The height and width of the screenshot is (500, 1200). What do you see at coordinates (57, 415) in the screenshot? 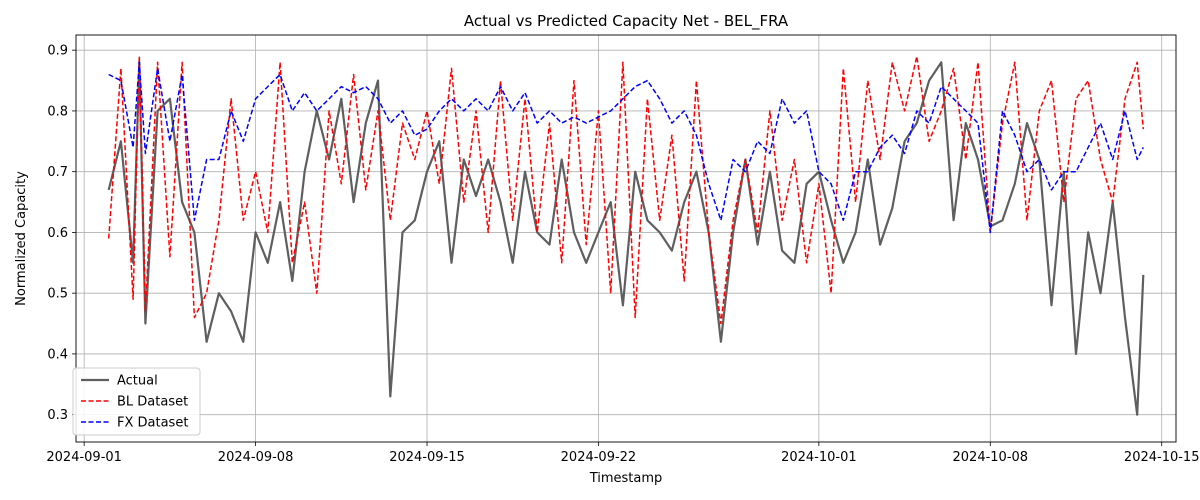
I see `y-tick-label: 0.3` at bounding box center [57, 415].